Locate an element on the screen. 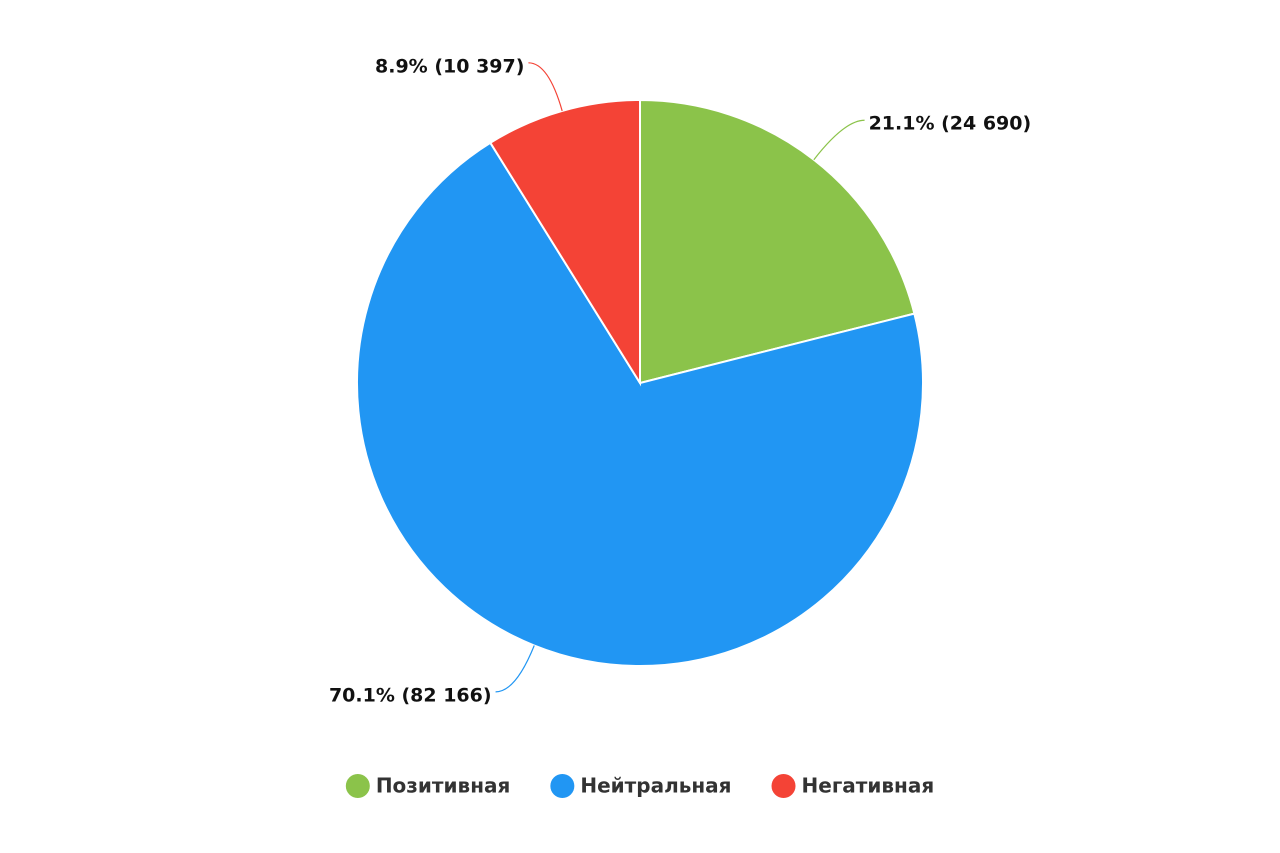  legend-label: Нейтральная is located at coordinates (655, 786).